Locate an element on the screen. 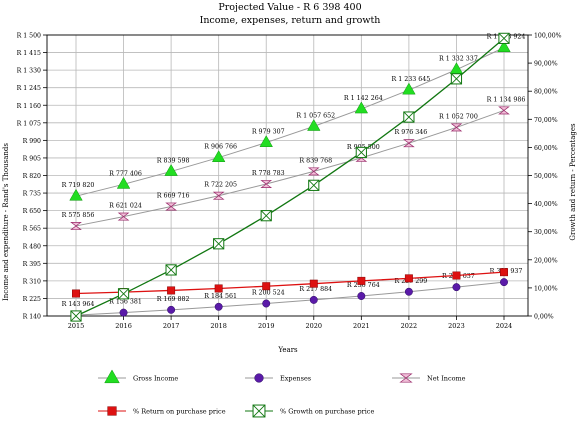 This screenshot has height=425, width=580. x-tick-label: 2018 is located at coordinates (218, 326).